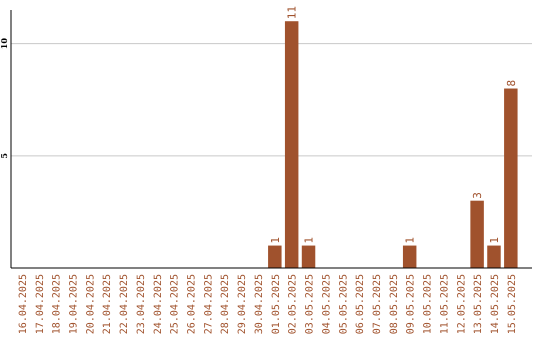  What do you see at coordinates (478, 304) in the screenshot?
I see `x-tick-label: 13.05.2025` at bounding box center [478, 304].